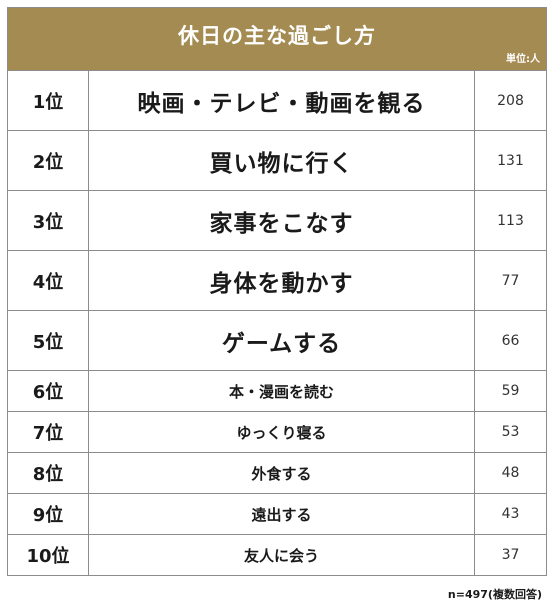 This screenshot has height=606, width=550. What do you see at coordinates (48, 101) in the screenshot?
I see `rank-cell: 1位` at bounding box center [48, 101].